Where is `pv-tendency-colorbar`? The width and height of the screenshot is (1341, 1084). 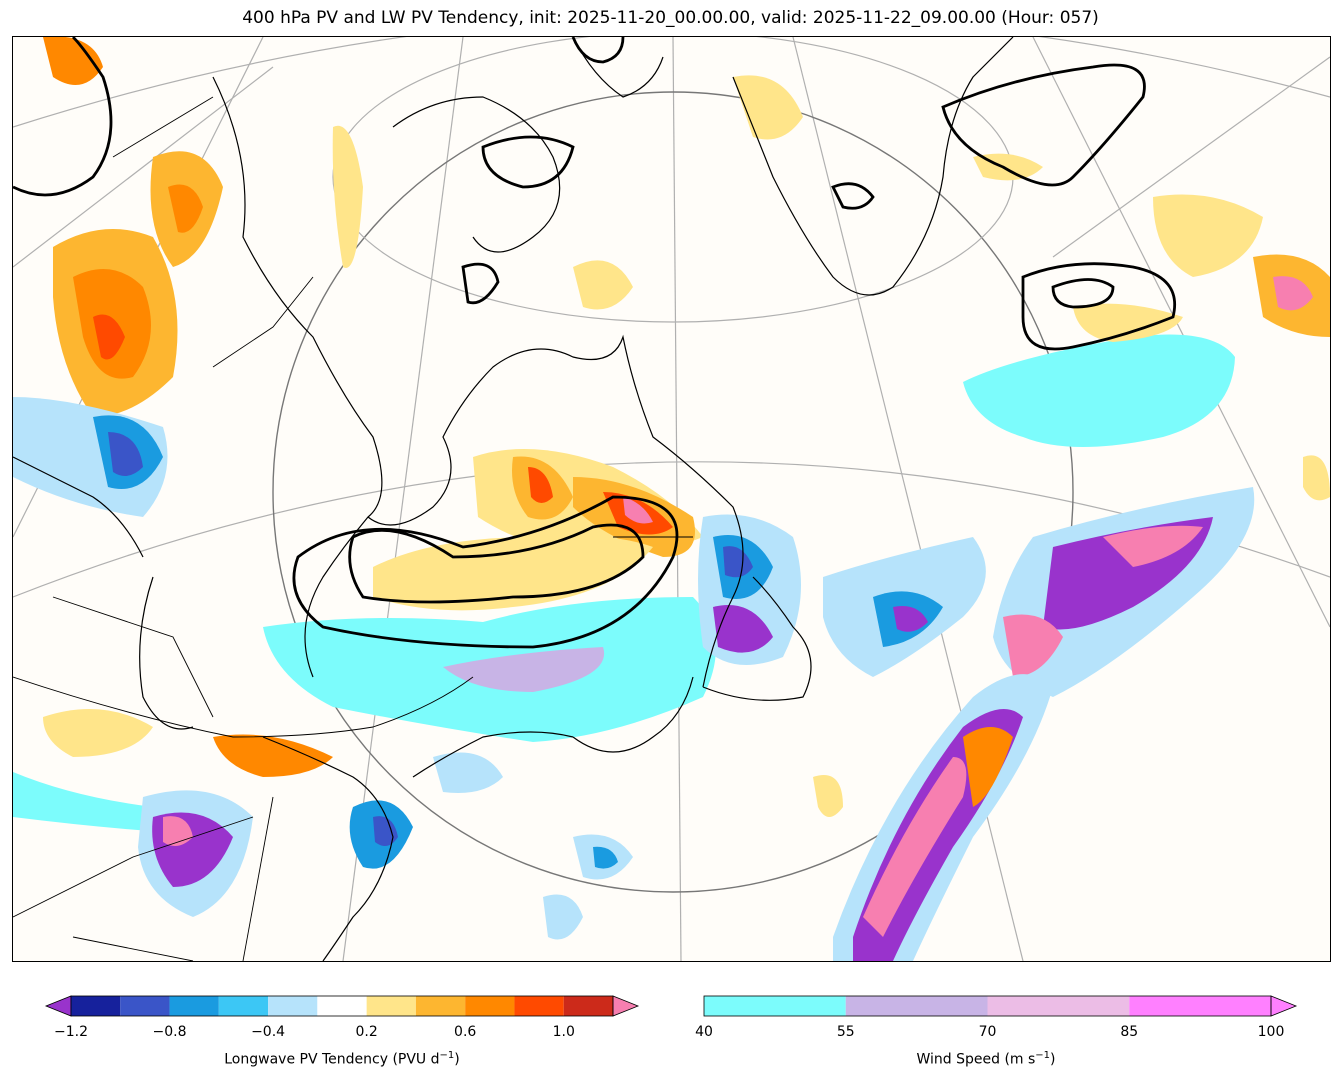 pv-tendency-colorbar is located at coordinates (342, 1006).